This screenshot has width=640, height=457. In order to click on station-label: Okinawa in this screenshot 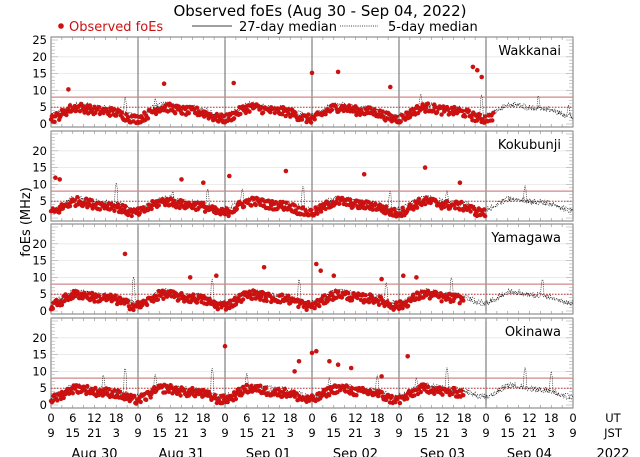, I will do `click(533, 332)`.